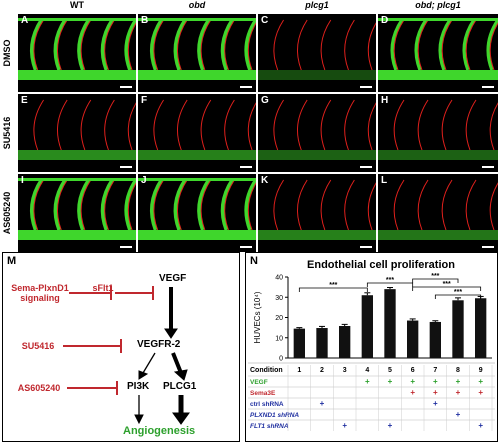 Image resolution: width=500 pixels, height=445 pixels. Describe the element at coordinates (438, 133) in the screenshot. I see `micrograph-panel: H` at that location.